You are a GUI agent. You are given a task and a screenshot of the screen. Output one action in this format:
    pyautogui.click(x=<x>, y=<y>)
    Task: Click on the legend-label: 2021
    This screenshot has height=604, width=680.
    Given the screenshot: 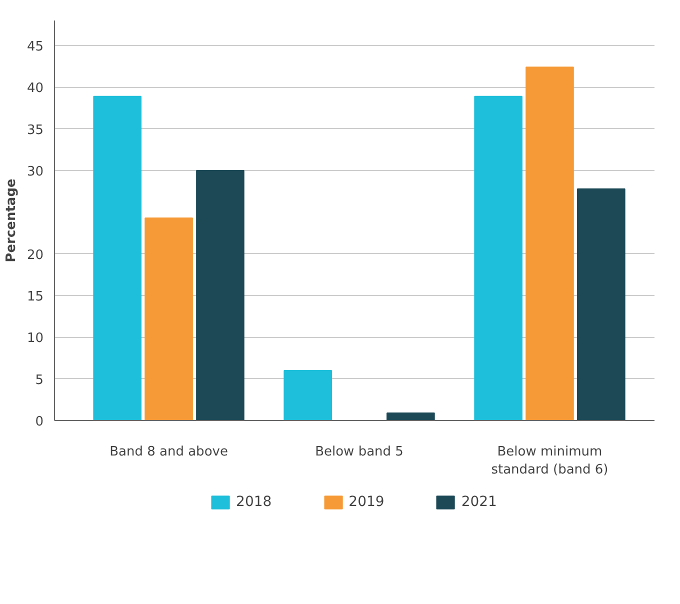 What is the action you would take?
    pyautogui.click(x=479, y=502)
    